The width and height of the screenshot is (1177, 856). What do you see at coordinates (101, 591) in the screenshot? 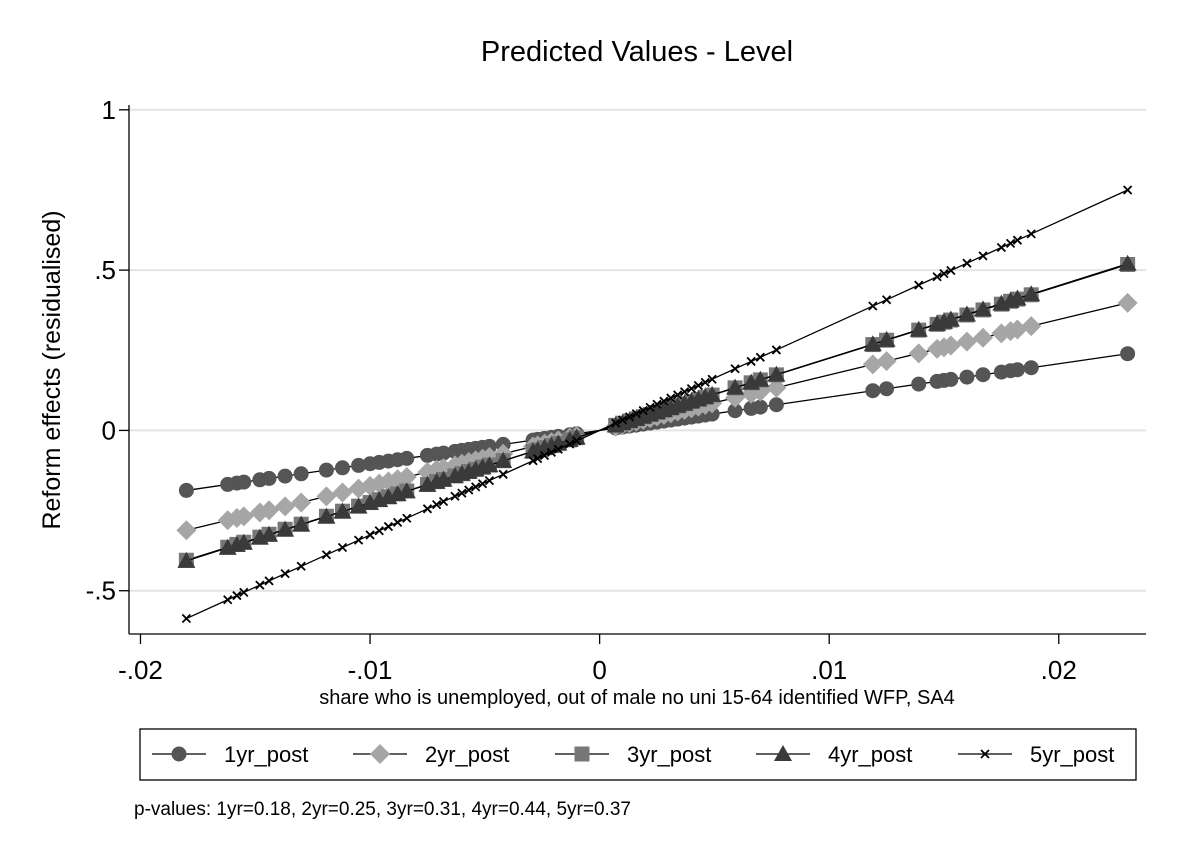
I see `y-tick-label: -.5` at bounding box center [101, 591].